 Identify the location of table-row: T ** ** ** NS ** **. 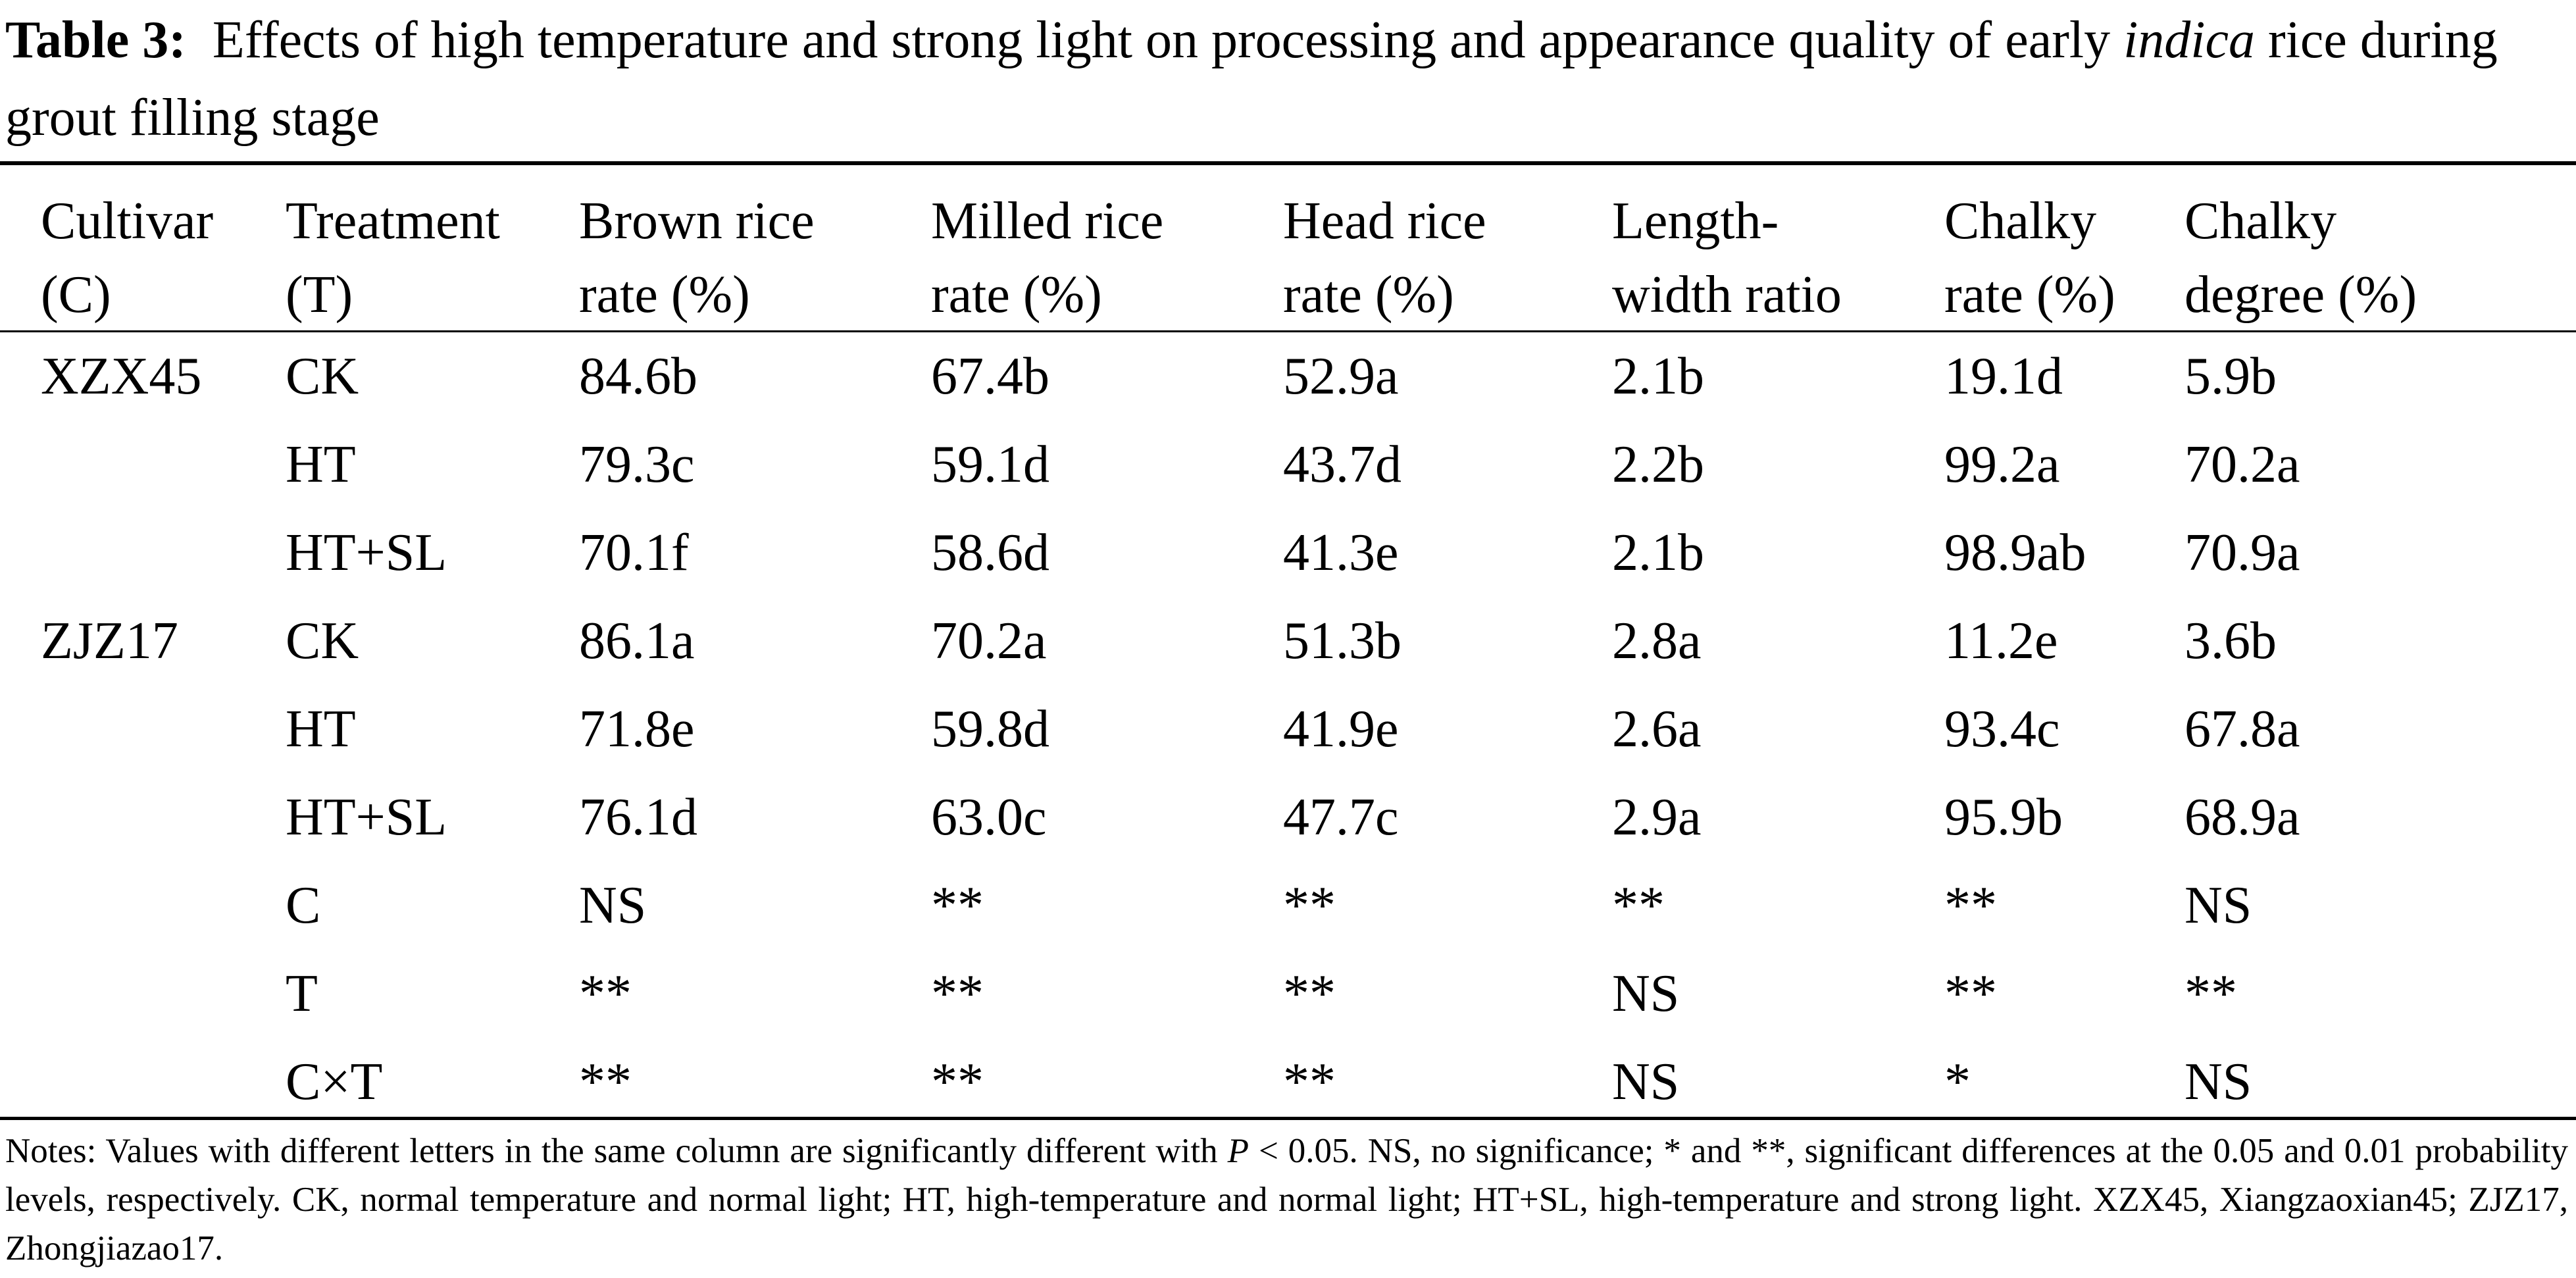
(1288, 994).